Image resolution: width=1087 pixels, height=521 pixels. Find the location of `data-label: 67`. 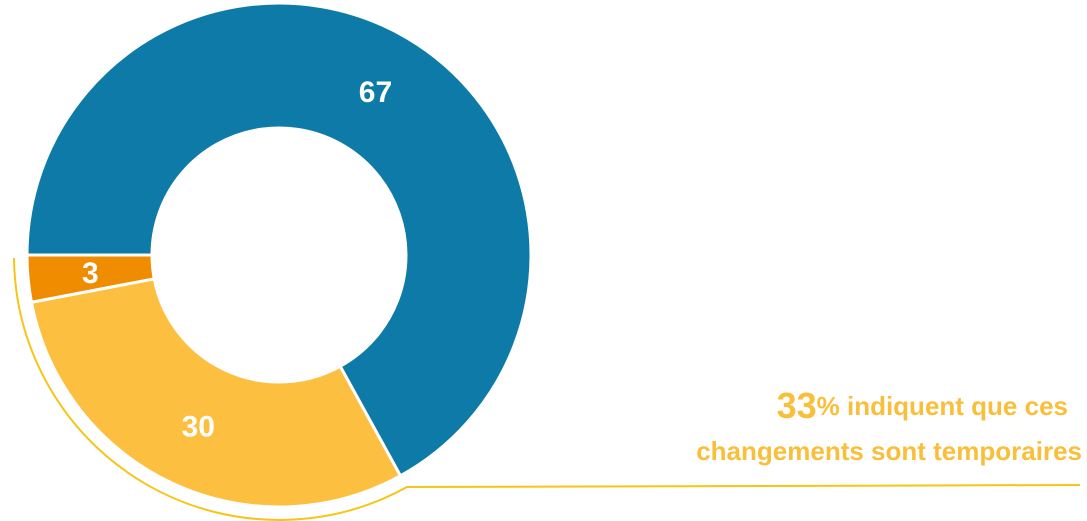

data-label: 67 is located at coordinates (375, 92).